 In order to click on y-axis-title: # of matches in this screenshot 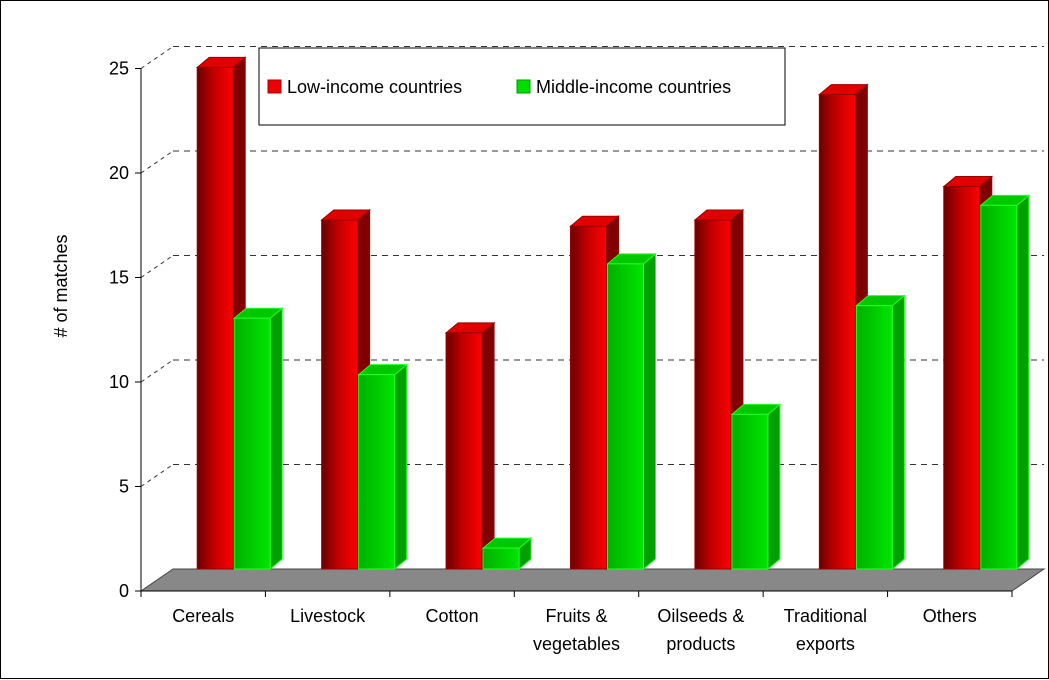, I will do `click(61, 285)`.